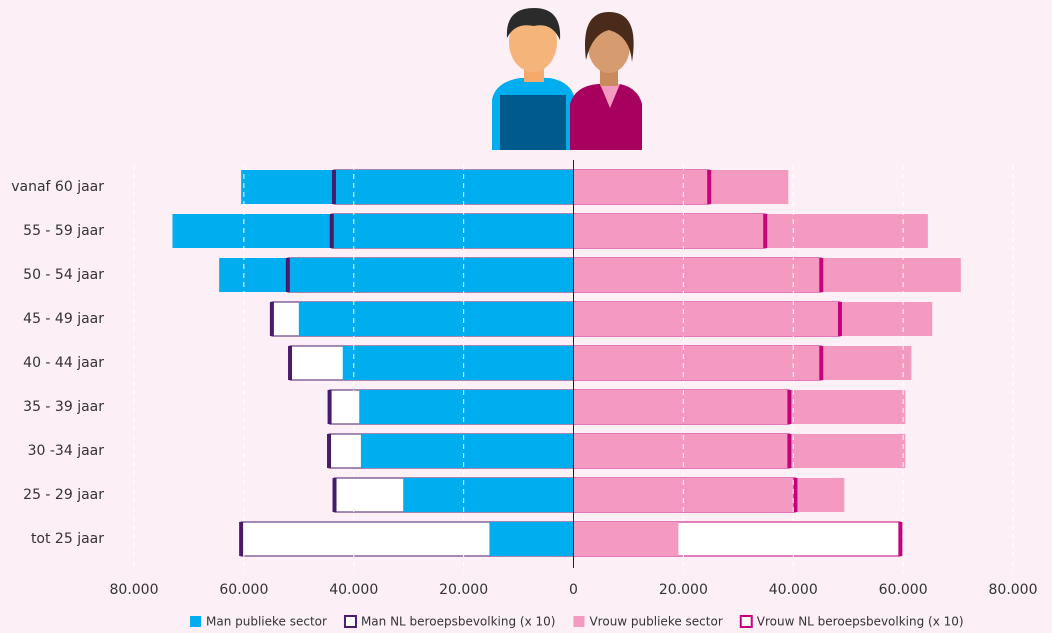 The image size is (1052, 633). I want to click on category-label: 50 - 54 jaar, so click(63, 275).